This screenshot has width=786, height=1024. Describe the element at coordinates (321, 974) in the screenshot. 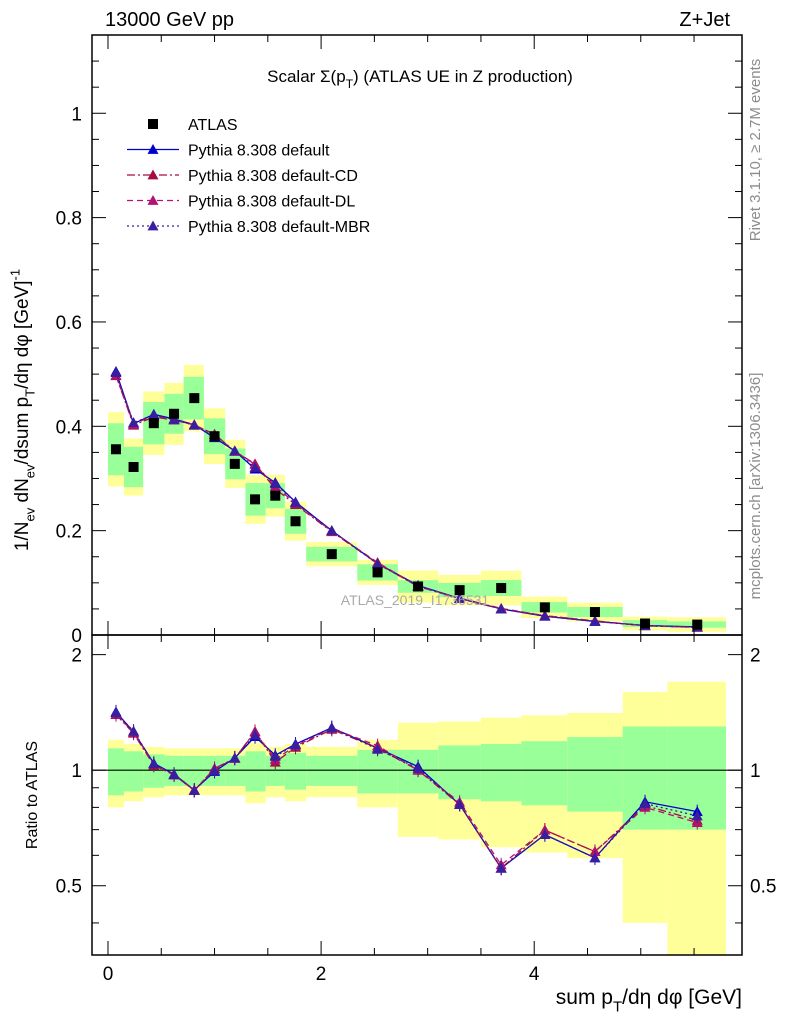

I see `x-tick-label: 2` at that location.